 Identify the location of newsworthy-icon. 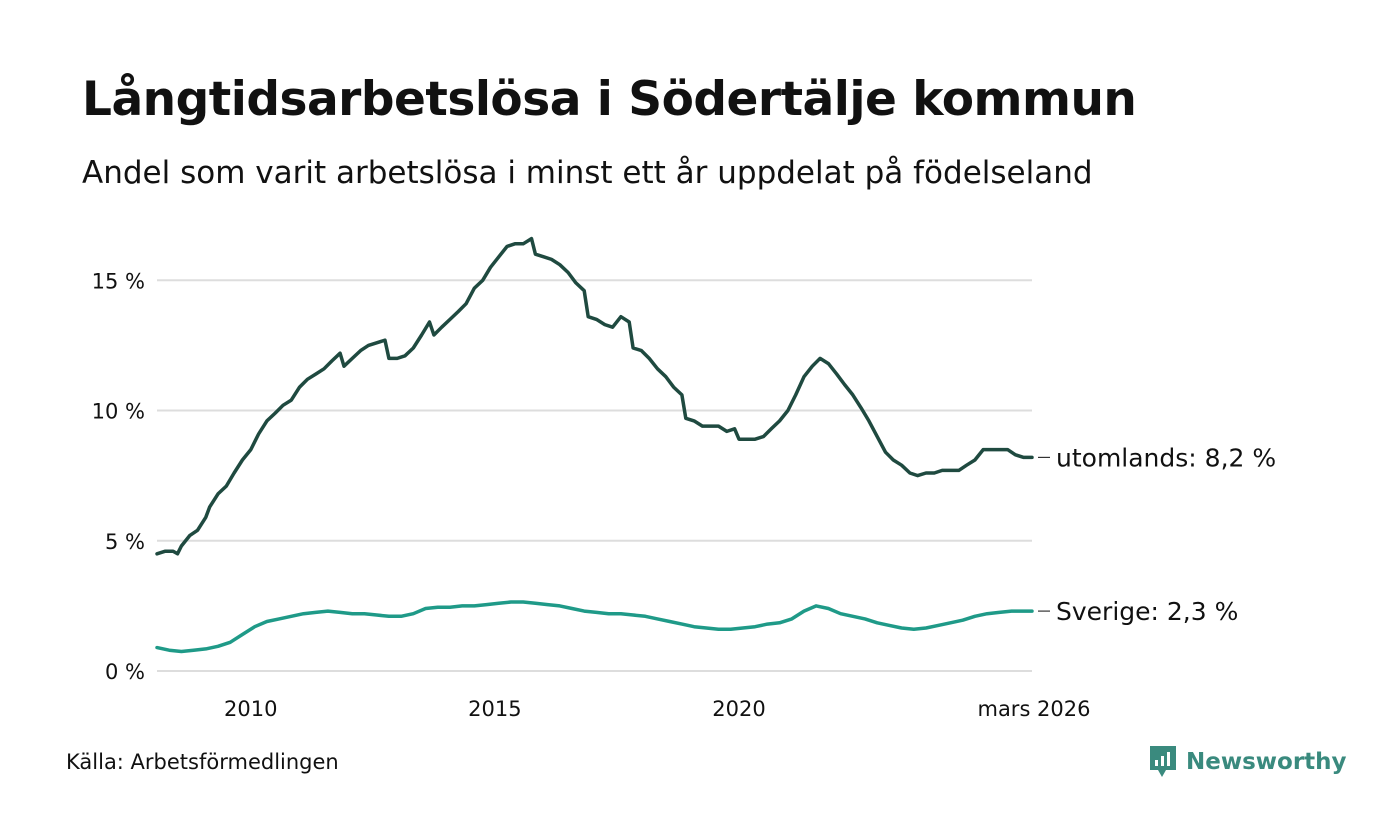
(1163, 761).